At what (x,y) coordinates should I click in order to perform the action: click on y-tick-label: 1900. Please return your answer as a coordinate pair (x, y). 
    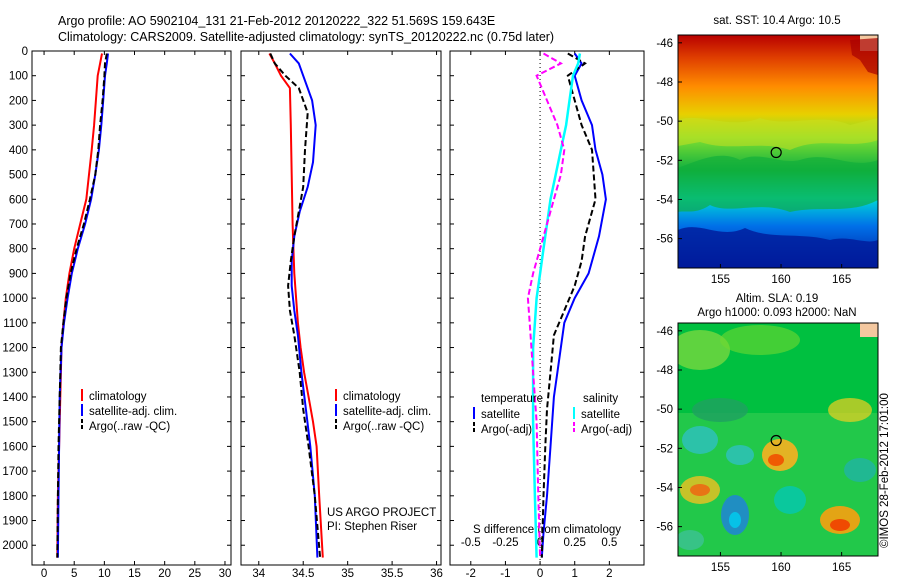
    Looking at the image, I should click on (15, 522).